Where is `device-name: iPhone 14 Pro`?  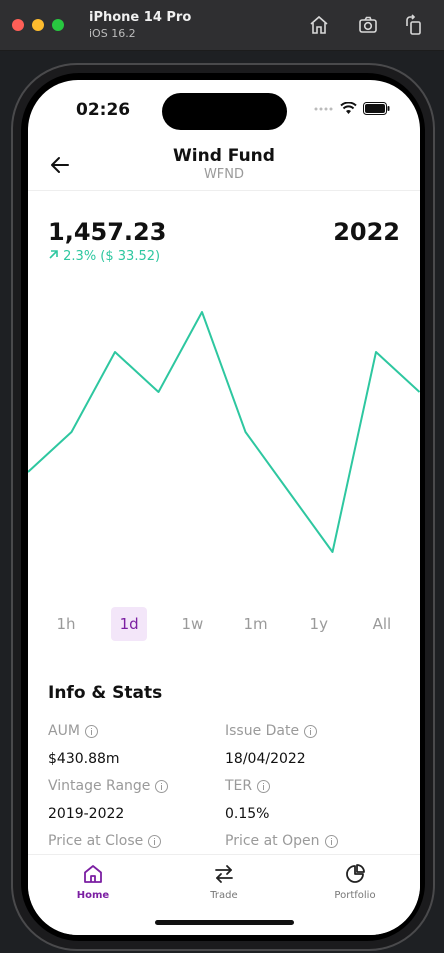
device-name: iPhone 14 Pro is located at coordinates (140, 17).